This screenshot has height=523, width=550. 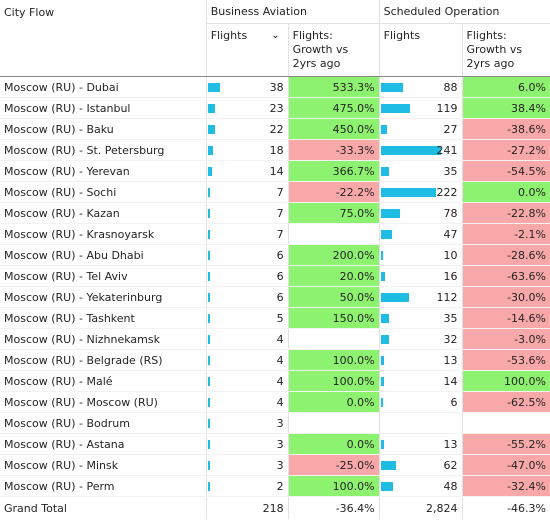 What do you see at coordinates (505, 108) in the screenshot?
I see `so-growth-cell: 38.4%` at bounding box center [505, 108].